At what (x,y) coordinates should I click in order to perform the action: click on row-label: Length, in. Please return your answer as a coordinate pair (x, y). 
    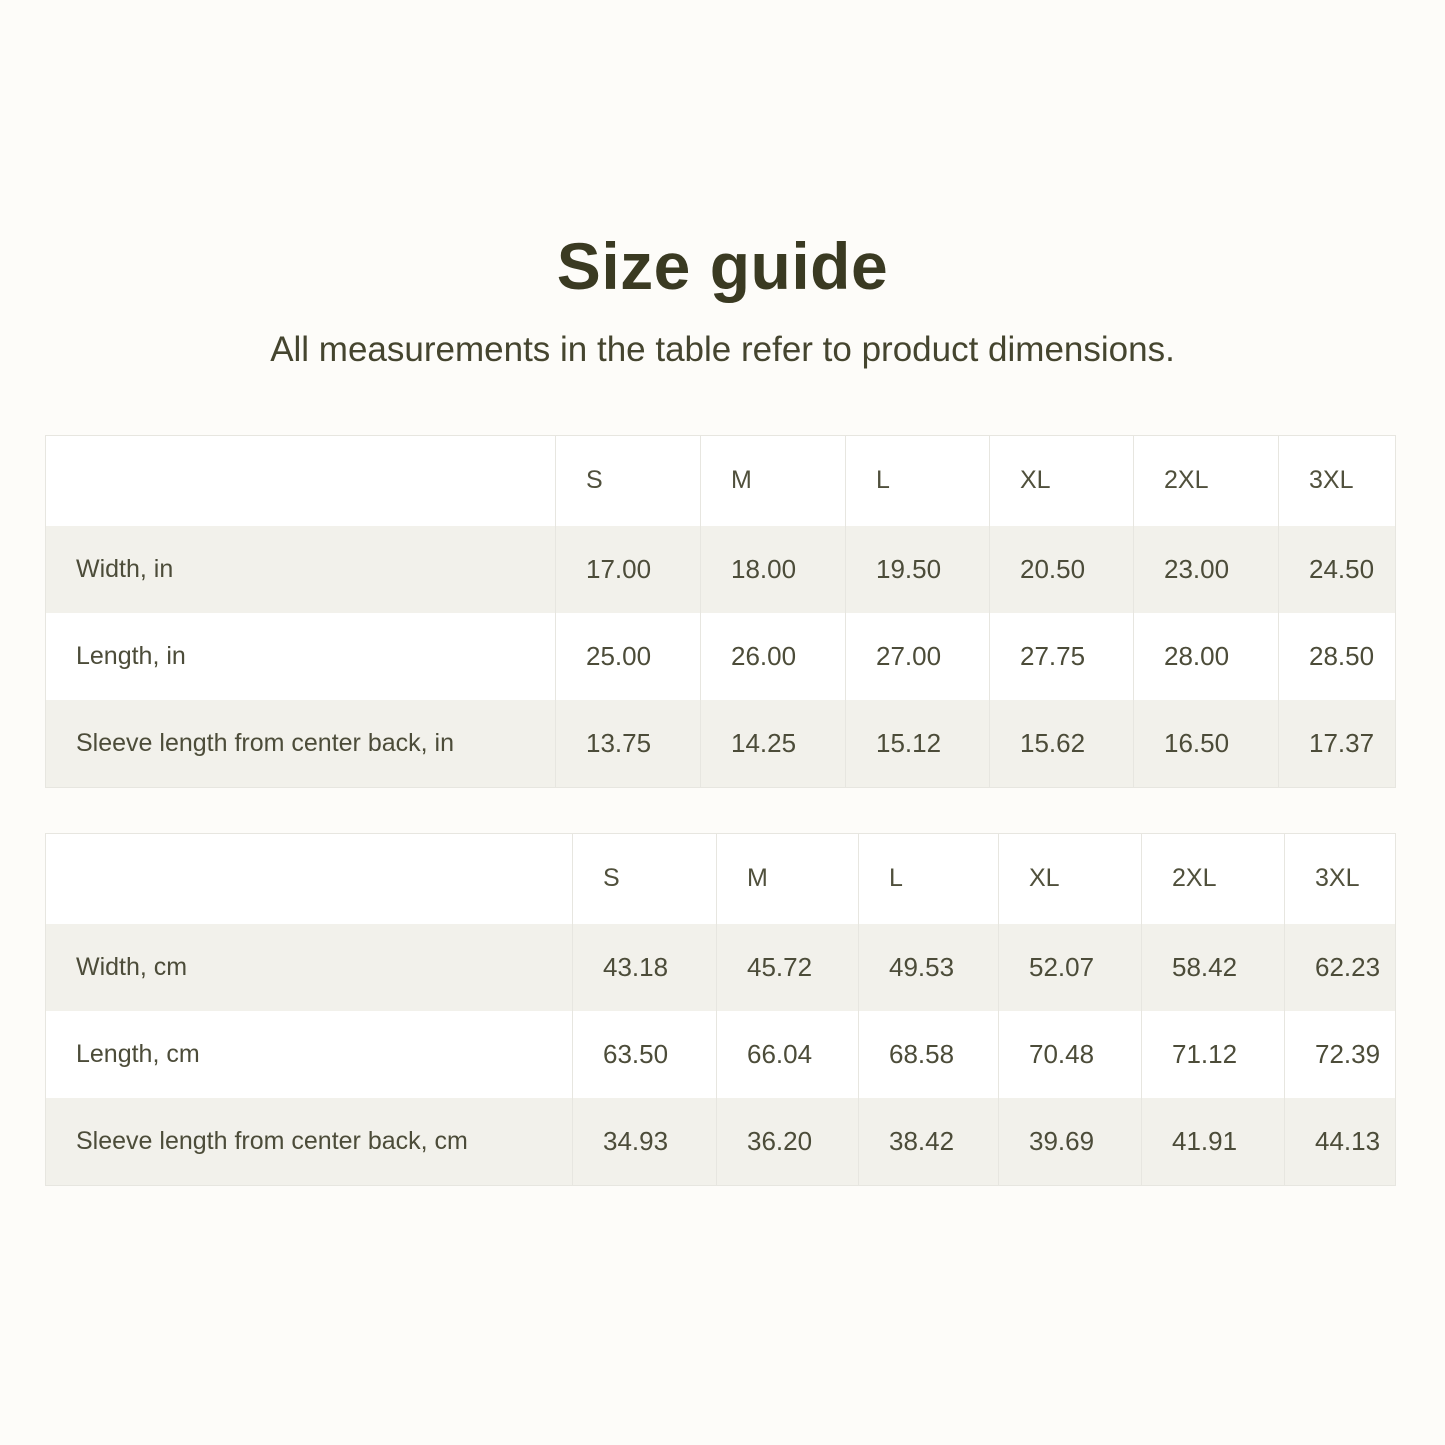
    Looking at the image, I should click on (300, 657).